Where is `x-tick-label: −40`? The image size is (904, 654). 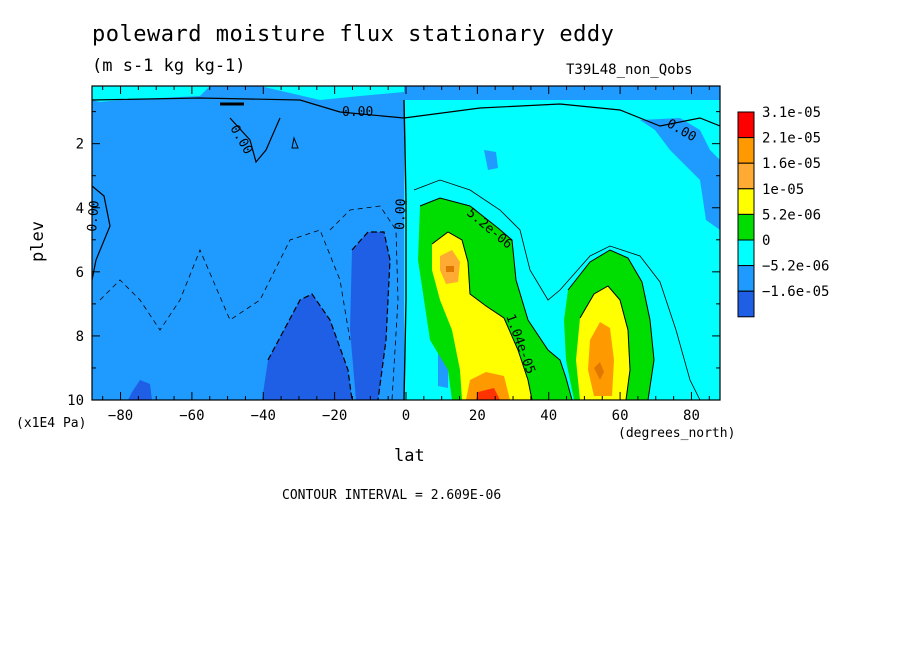 x-tick-label: −40 is located at coordinates (263, 416).